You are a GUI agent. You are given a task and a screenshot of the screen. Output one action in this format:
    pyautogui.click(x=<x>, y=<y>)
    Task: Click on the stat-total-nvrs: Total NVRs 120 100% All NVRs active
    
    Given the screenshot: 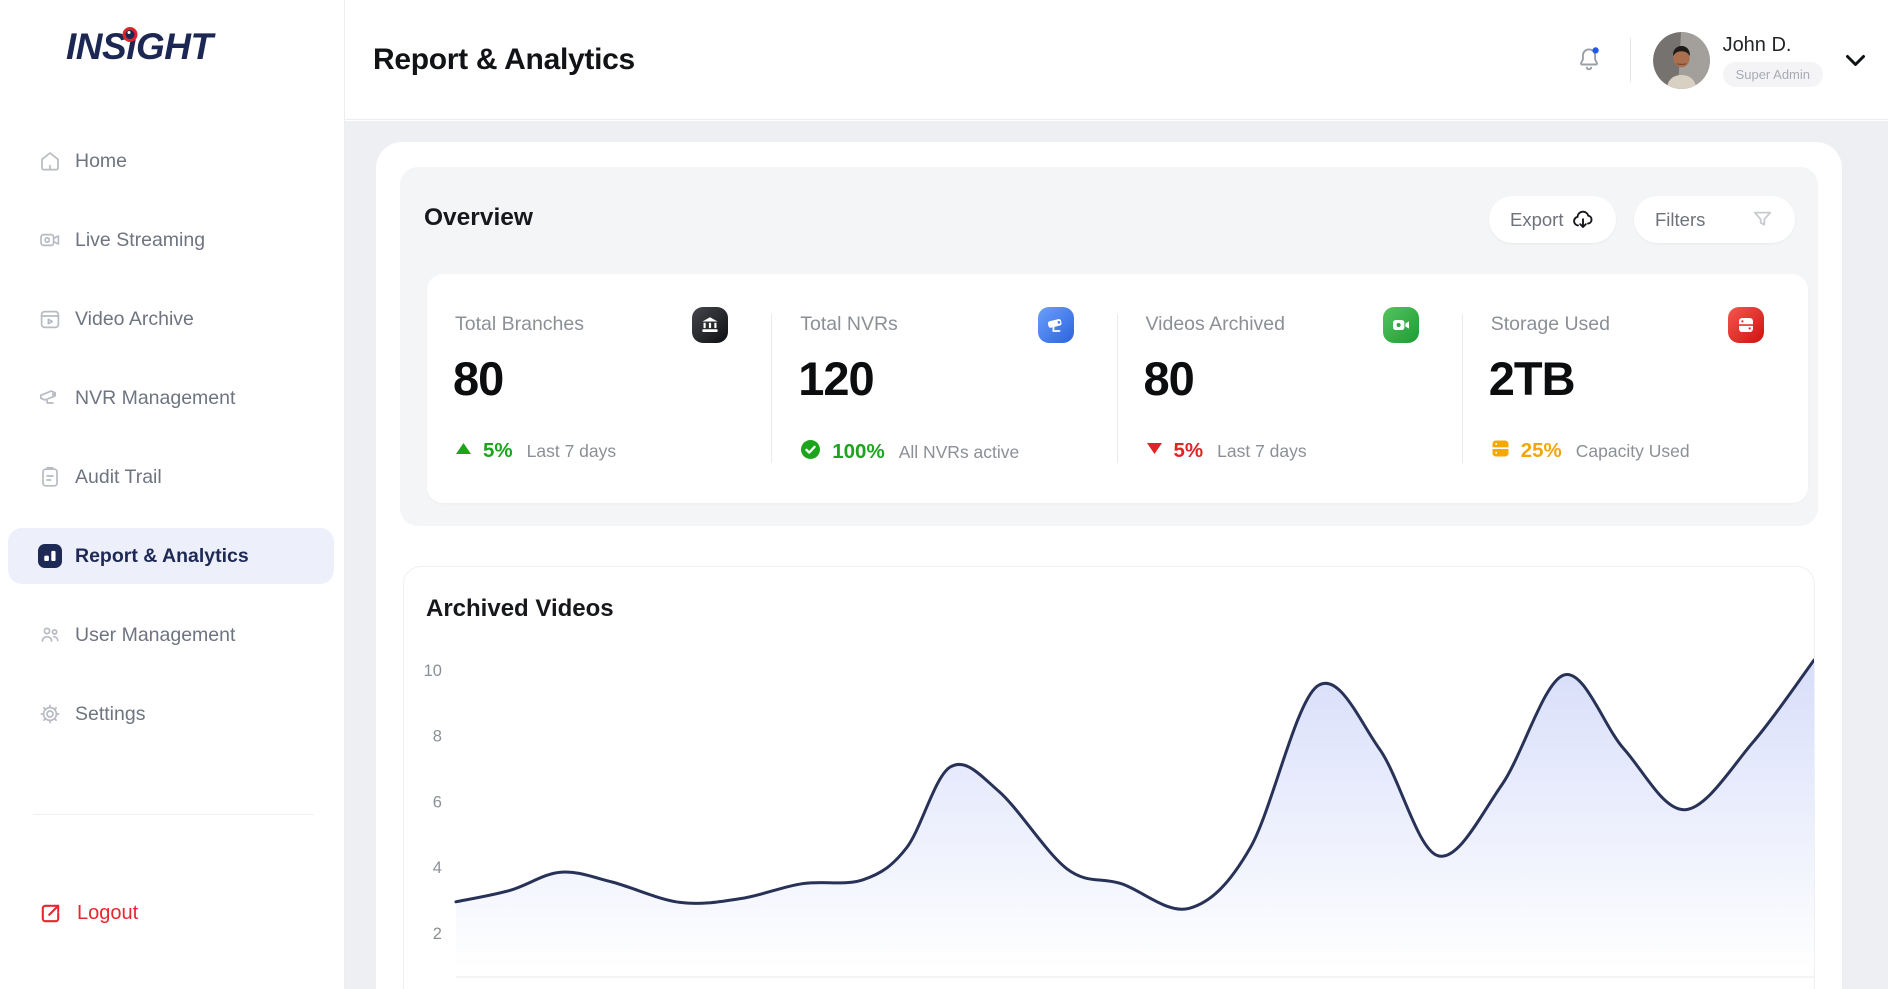 What is the action you would take?
    pyautogui.click(x=945, y=388)
    